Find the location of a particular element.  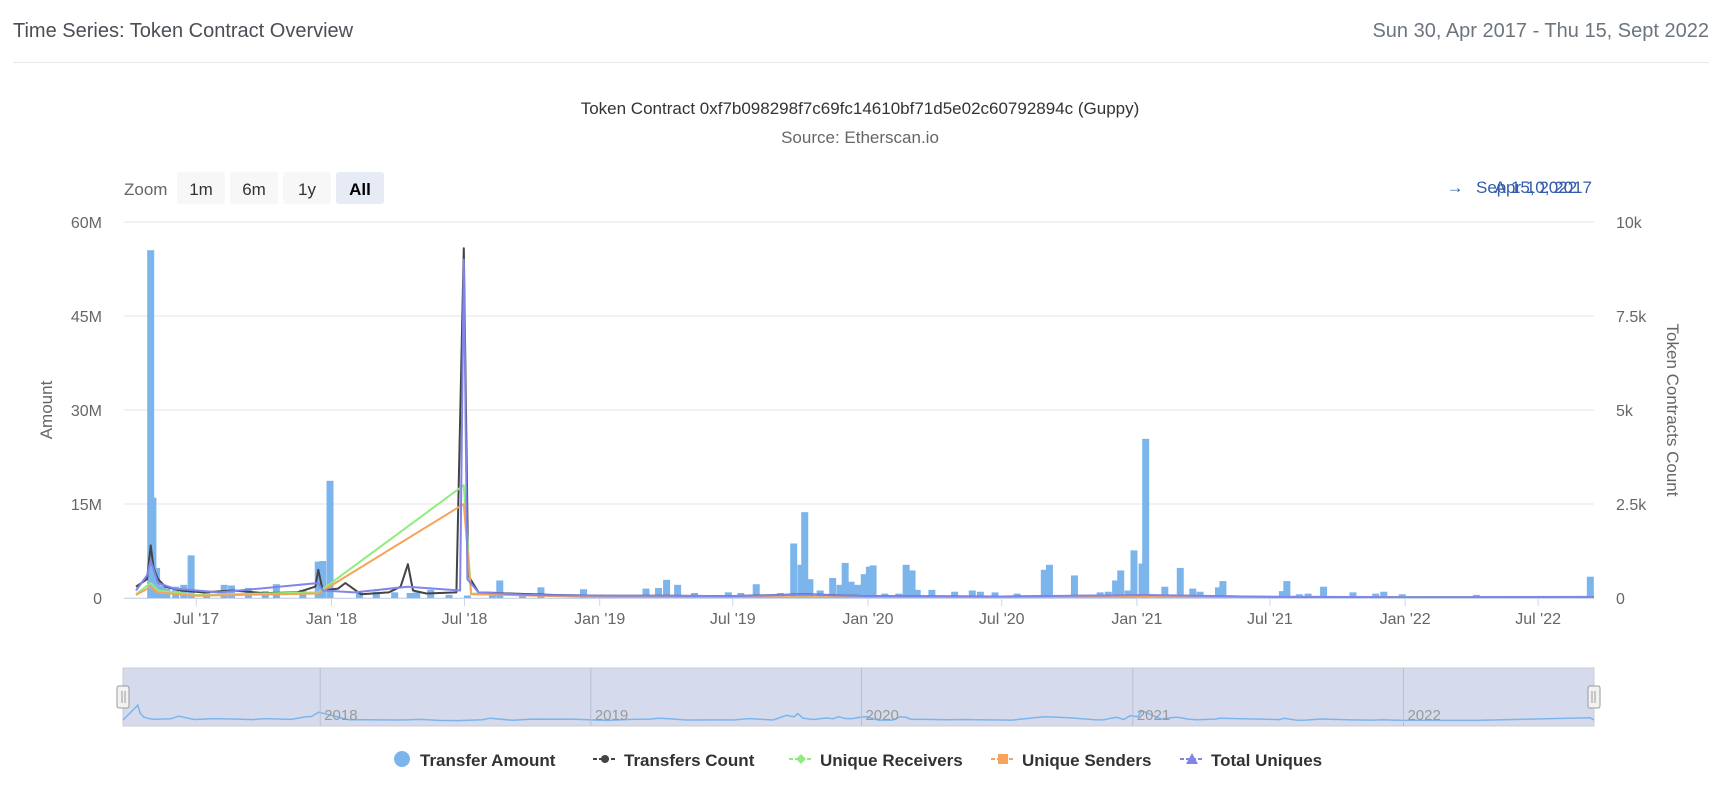

right-axis-title: Token Contracts Count is located at coordinates (1672, 410).